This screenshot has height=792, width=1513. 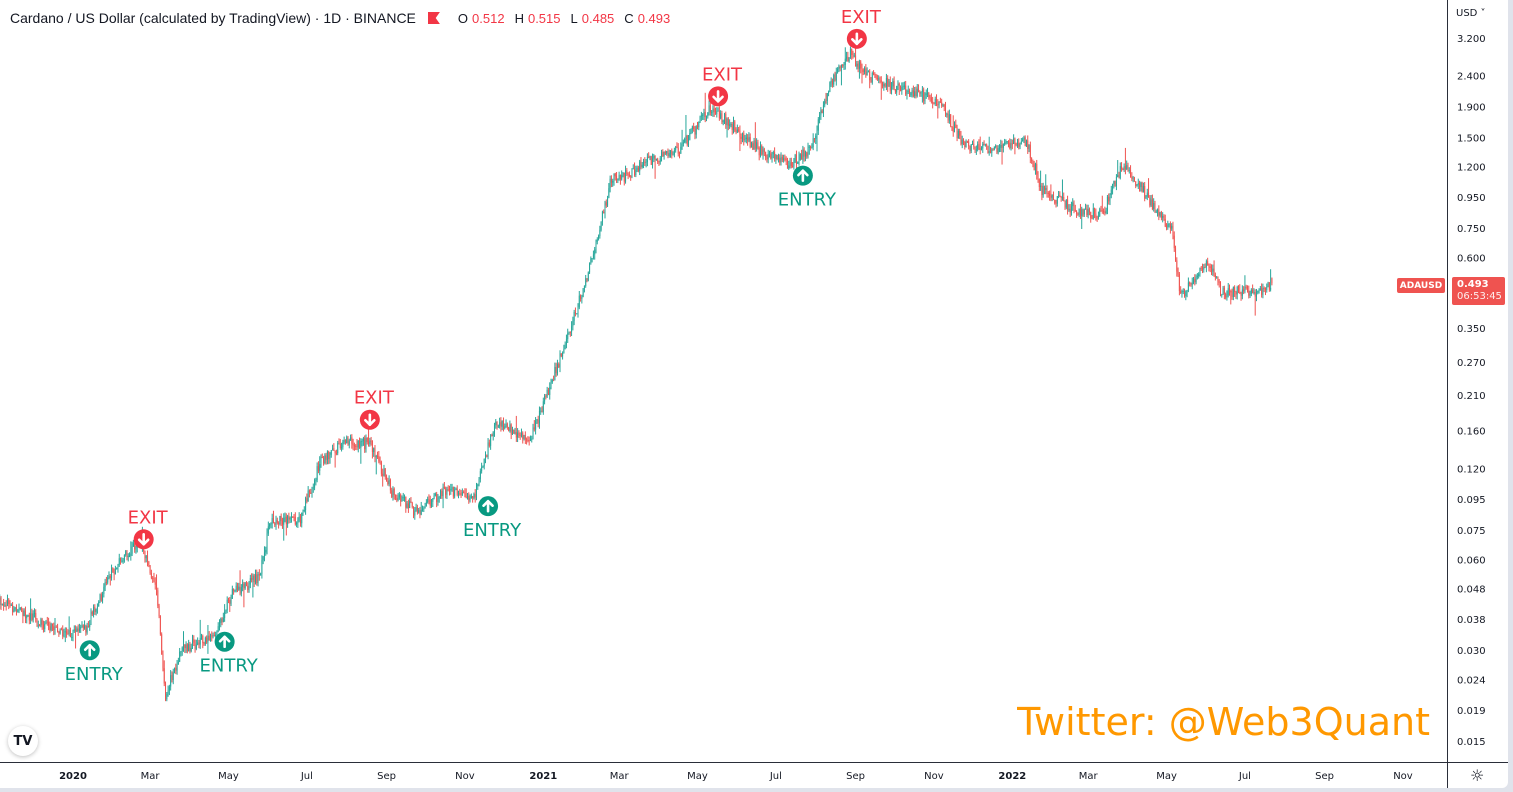 What do you see at coordinates (1477, 775) in the screenshot?
I see `gear-icon: ☼` at bounding box center [1477, 775].